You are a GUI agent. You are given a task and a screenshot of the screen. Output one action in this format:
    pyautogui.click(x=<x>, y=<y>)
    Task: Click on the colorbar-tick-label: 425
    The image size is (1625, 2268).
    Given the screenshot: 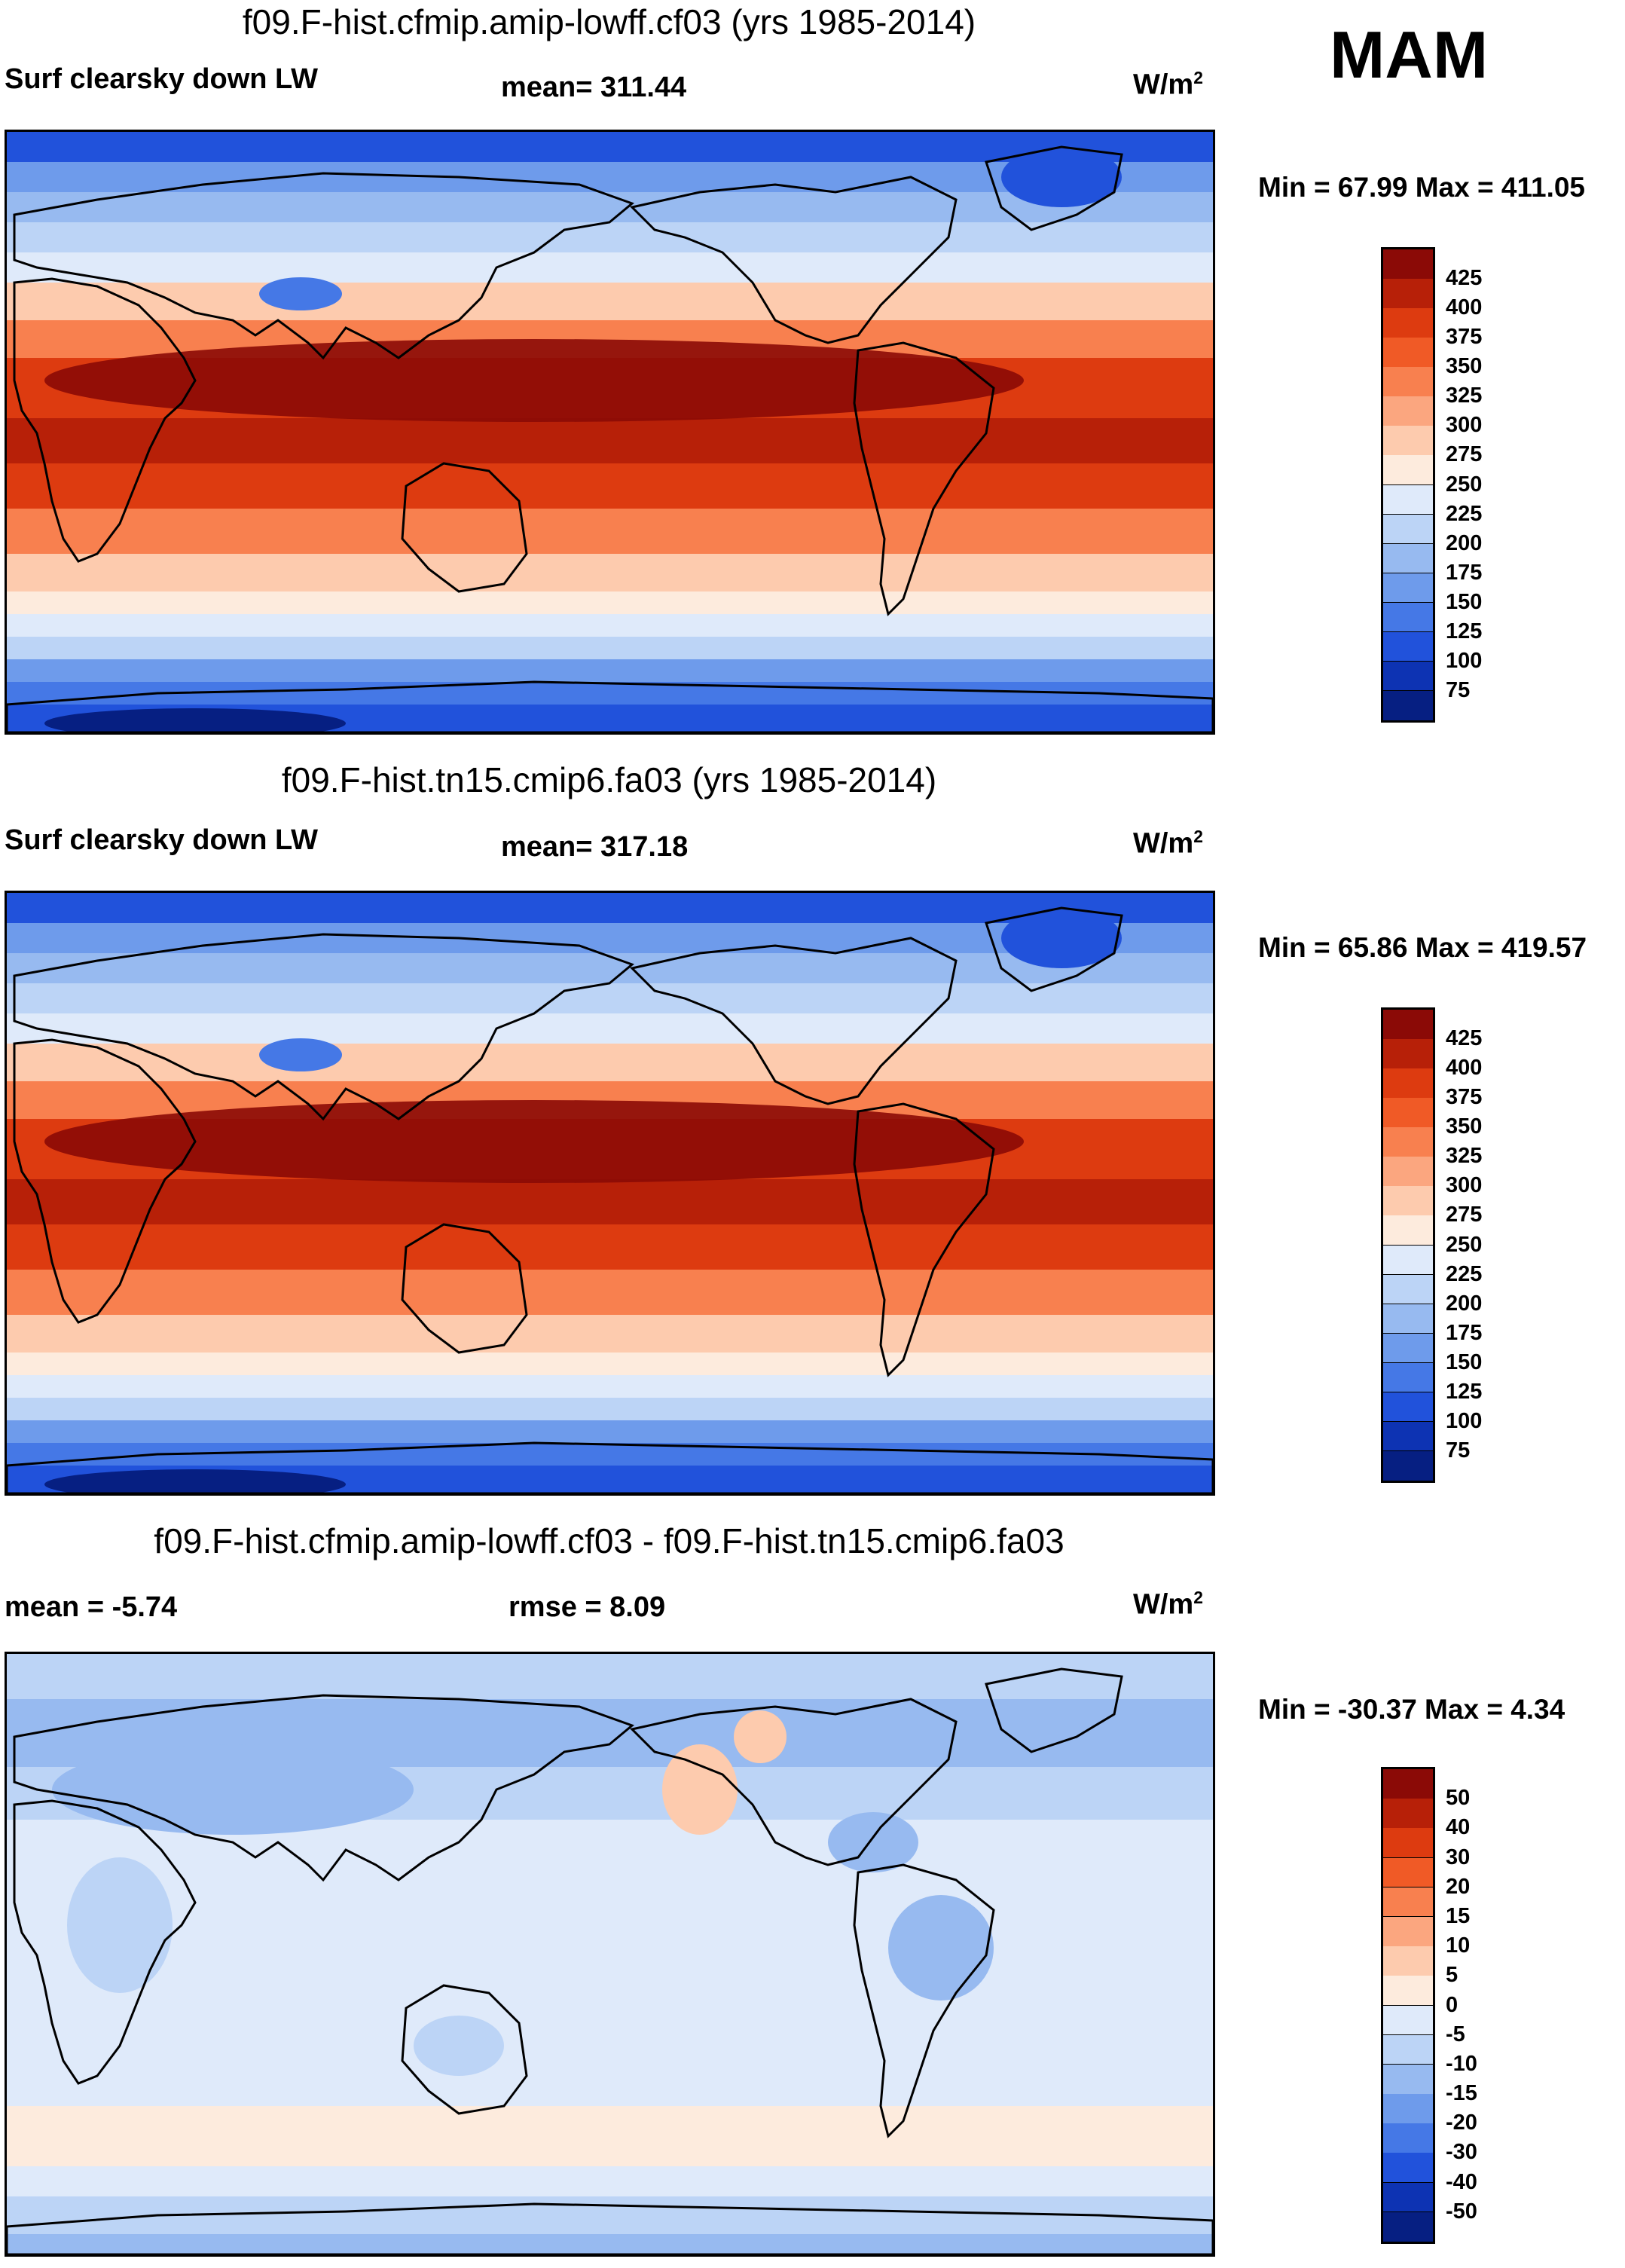 What is the action you would take?
    pyautogui.click(x=1464, y=278)
    